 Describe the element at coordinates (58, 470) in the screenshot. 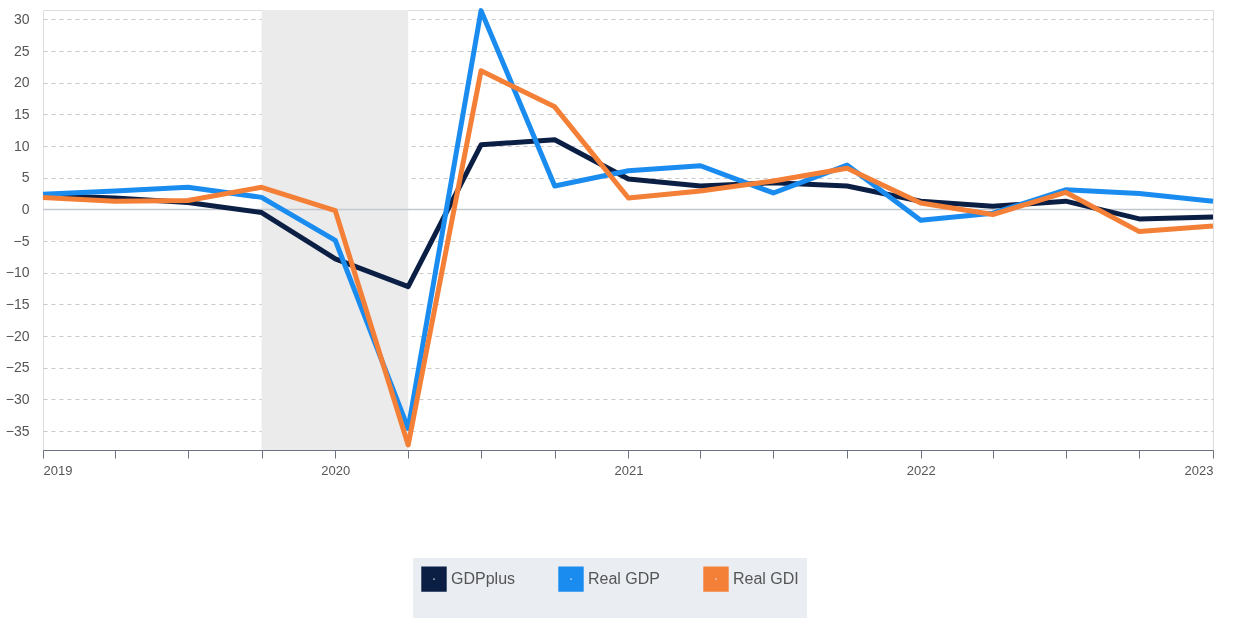

I see `x-tick-label: 2019` at that location.